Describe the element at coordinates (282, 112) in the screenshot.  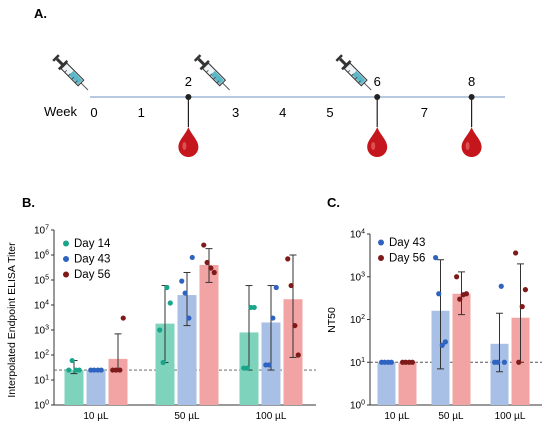
I see `week-label: 4` at that location.